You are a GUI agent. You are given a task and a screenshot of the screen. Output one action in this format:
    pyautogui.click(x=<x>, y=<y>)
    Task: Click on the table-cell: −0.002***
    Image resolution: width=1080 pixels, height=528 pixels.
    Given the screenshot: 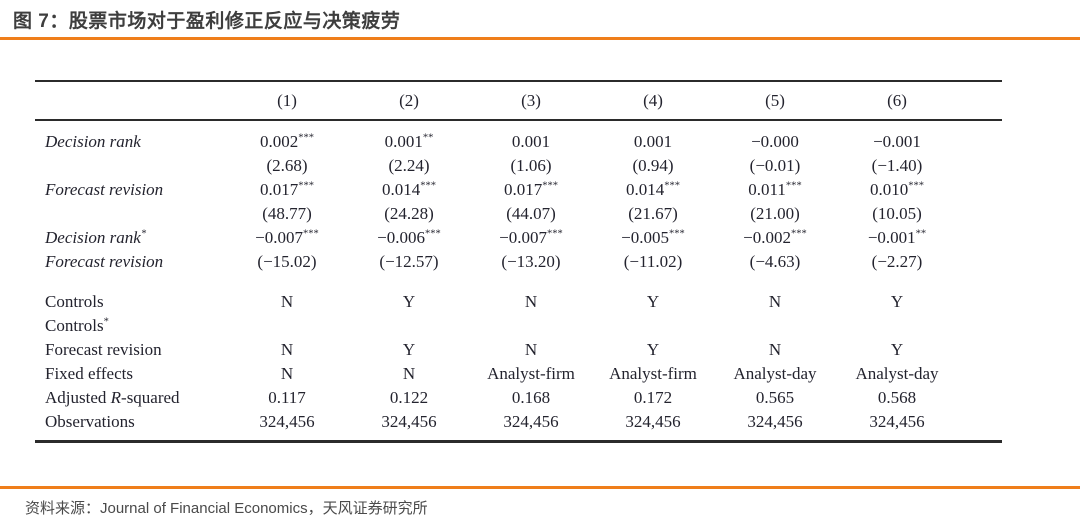 What is the action you would take?
    pyautogui.click(x=775, y=237)
    